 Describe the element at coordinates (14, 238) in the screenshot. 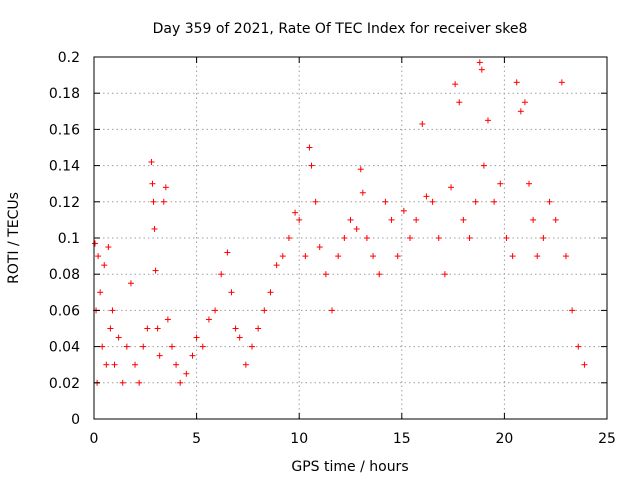

I see `y-axis-label: ROTI / TECUs` at that location.